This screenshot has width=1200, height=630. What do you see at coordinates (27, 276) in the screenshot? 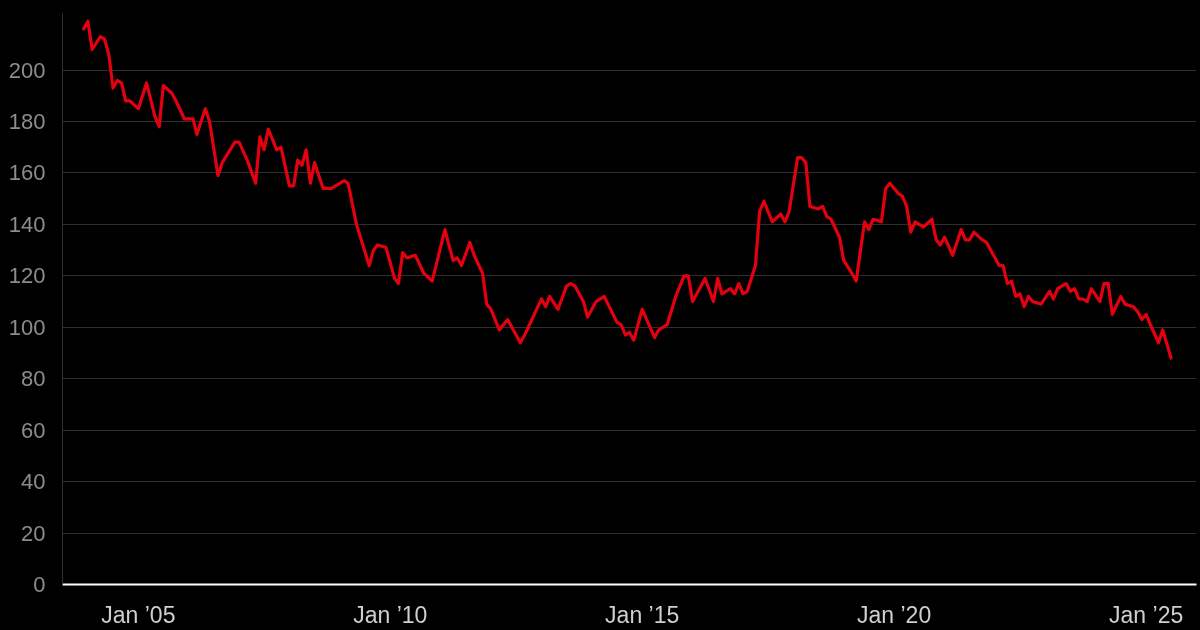
I see `y-tick-label: 120` at bounding box center [27, 276].